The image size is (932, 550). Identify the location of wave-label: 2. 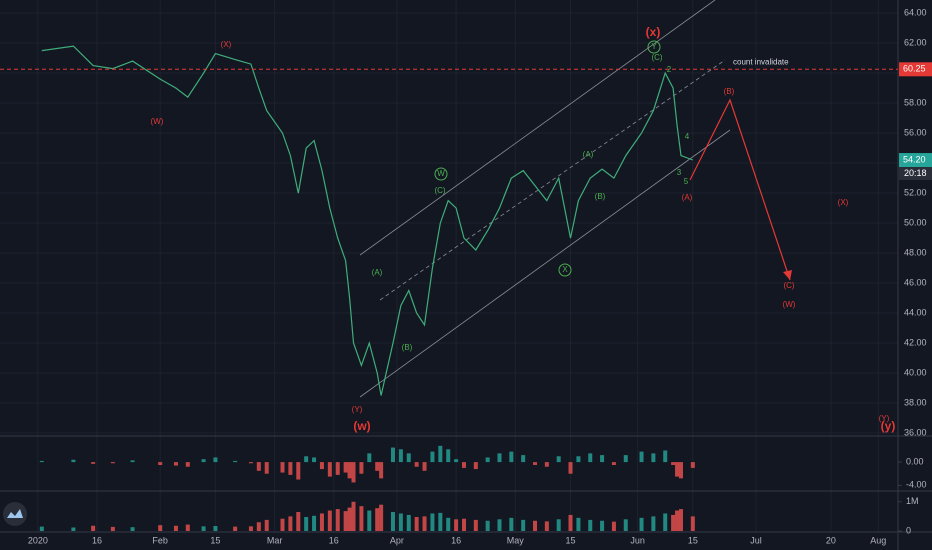
(669, 69).